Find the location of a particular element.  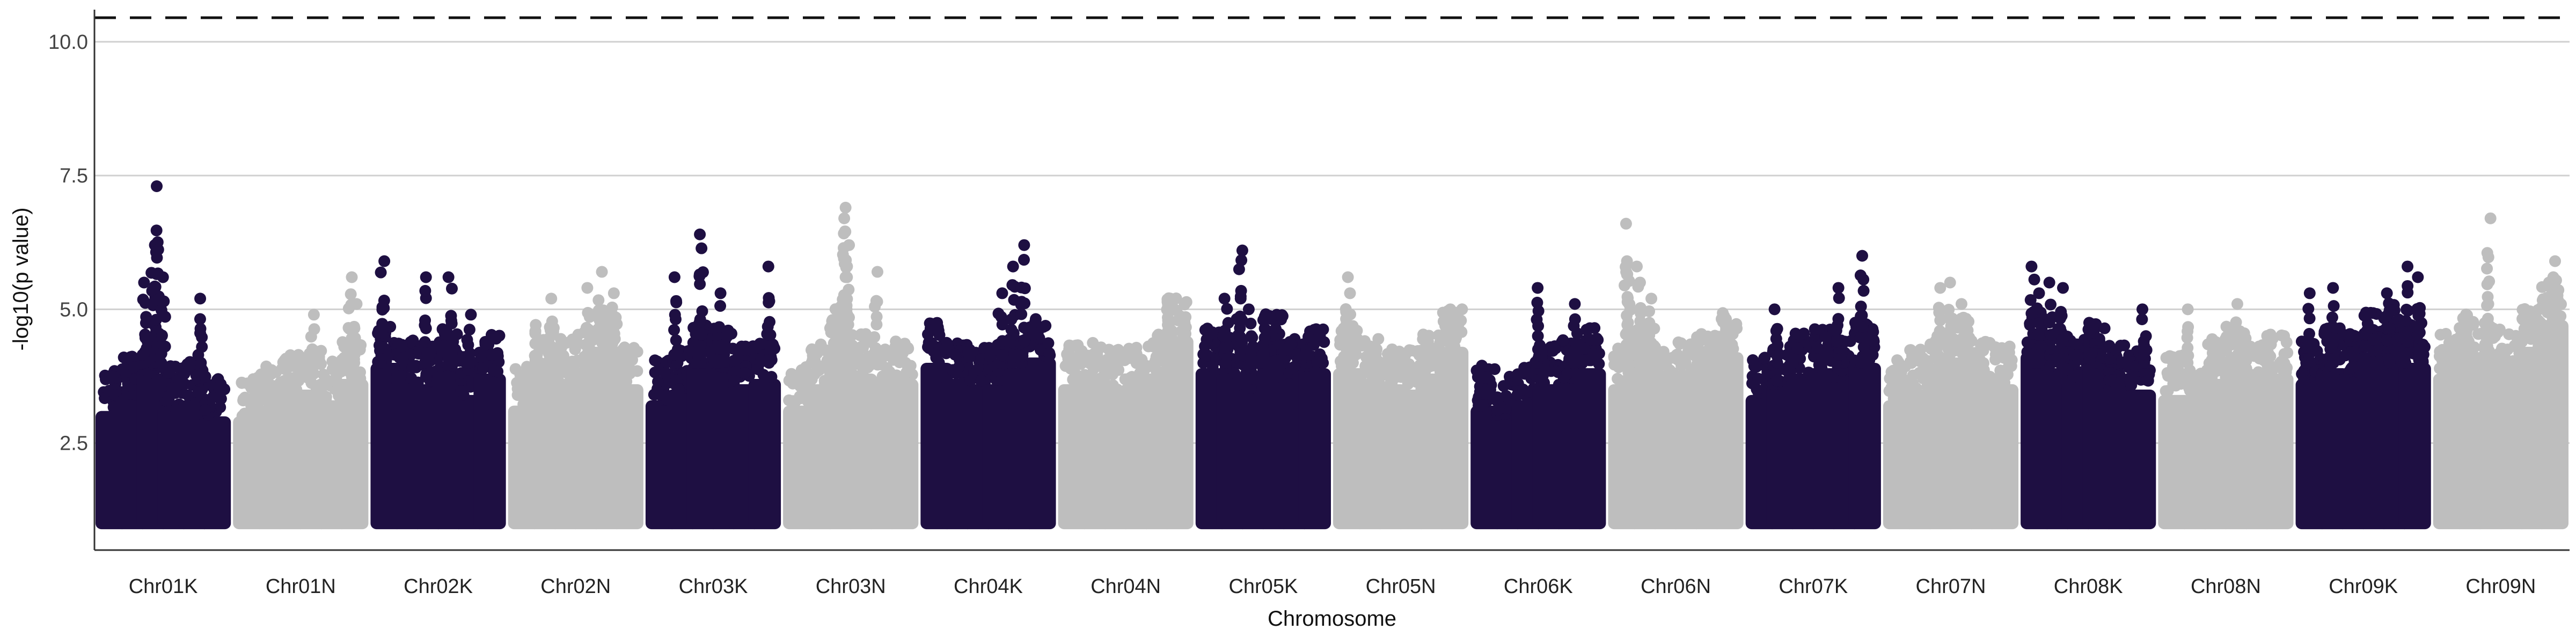

chromosome-points-Chr05K is located at coordinates (1263, 387).